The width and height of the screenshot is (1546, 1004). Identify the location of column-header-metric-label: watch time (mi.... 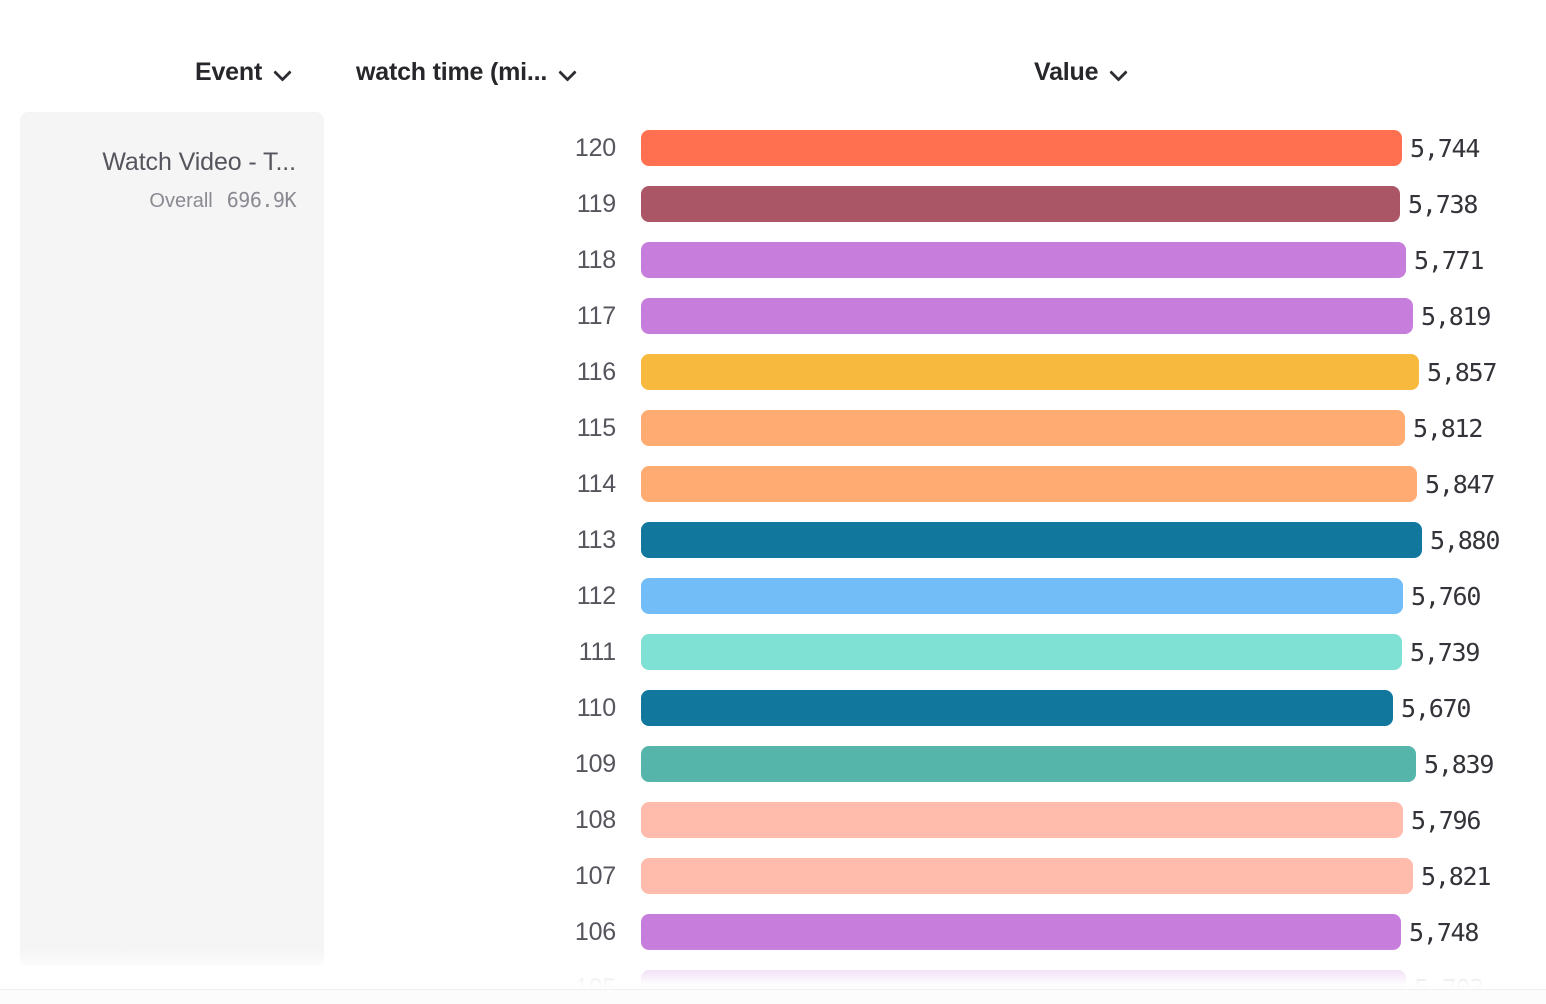
(452, 72).